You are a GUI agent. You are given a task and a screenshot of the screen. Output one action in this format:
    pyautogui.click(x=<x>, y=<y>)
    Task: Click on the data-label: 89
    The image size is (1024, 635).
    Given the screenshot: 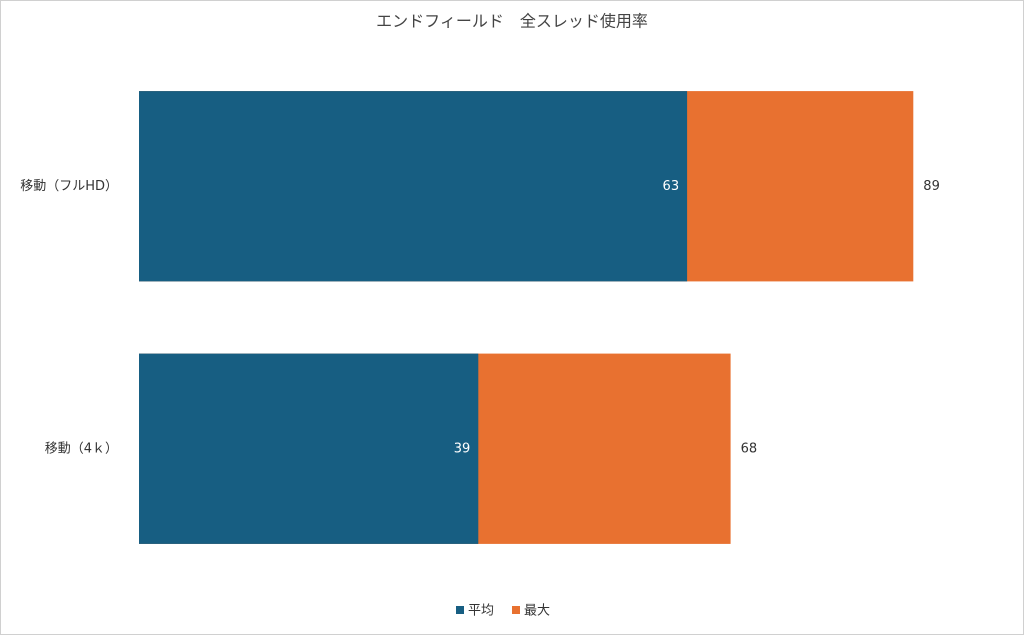 What is the action you would take?
    pyautogui.click(x=931, y=186)
    